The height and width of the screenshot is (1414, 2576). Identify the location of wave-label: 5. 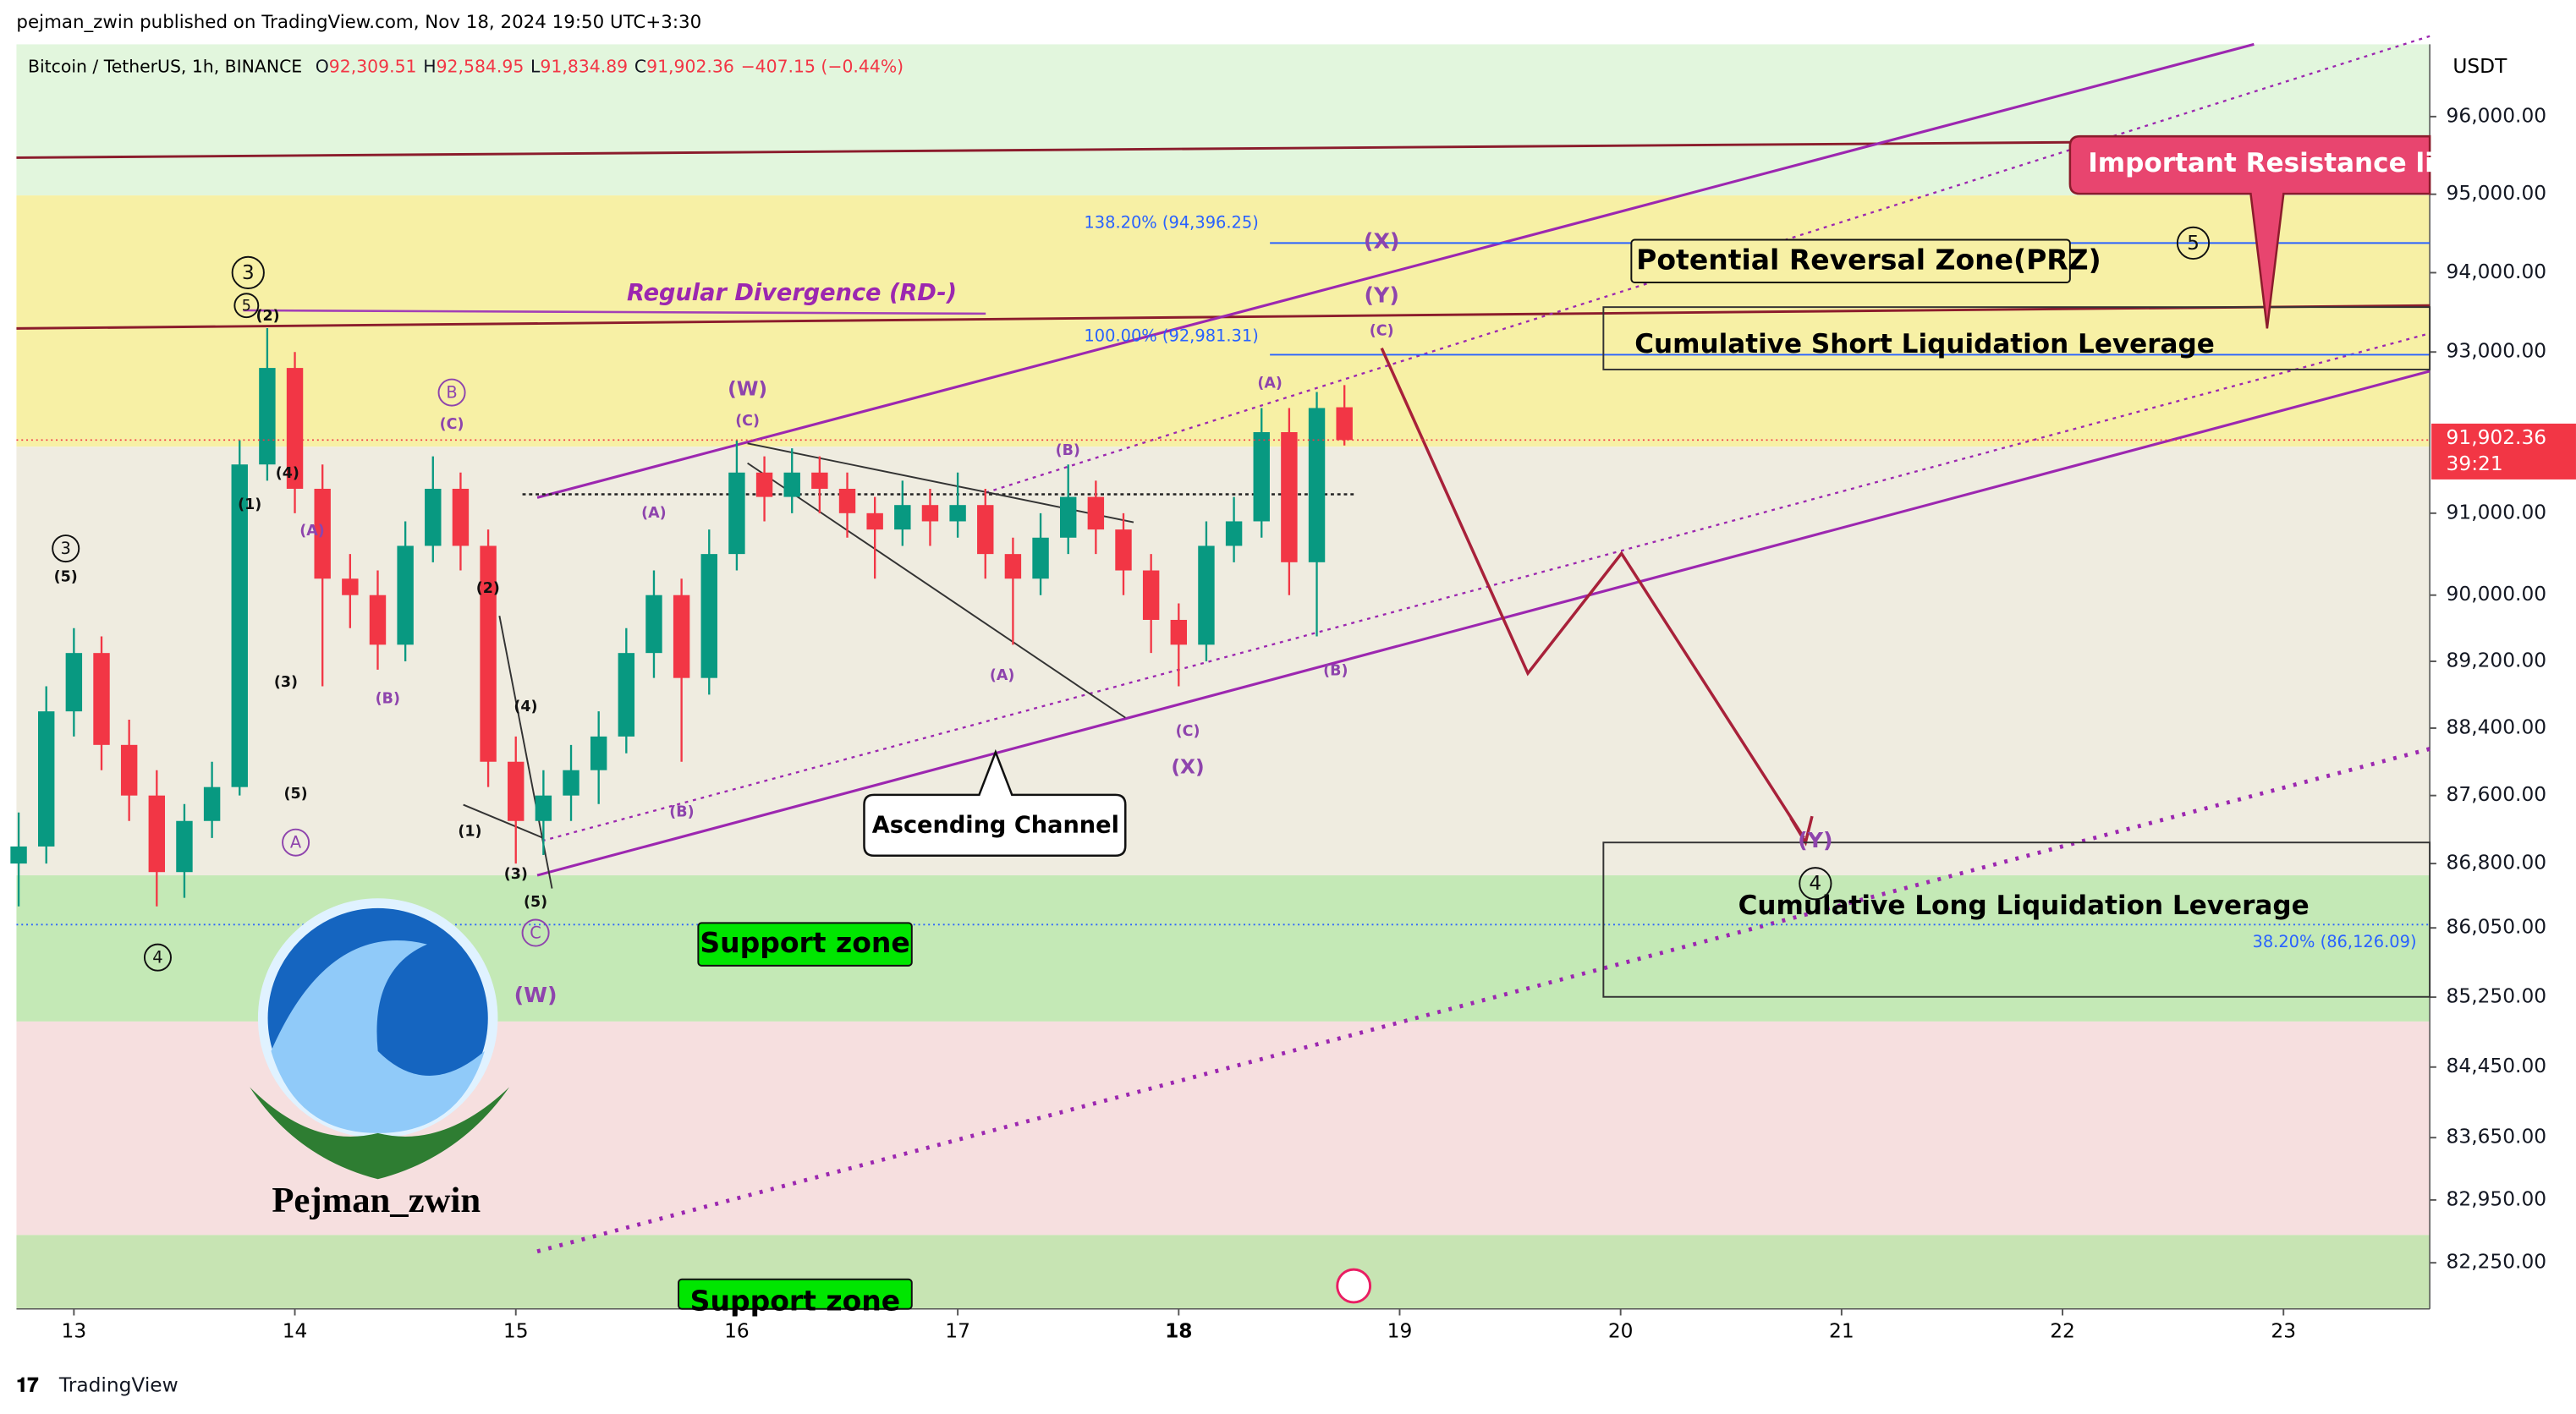
(247, 306).